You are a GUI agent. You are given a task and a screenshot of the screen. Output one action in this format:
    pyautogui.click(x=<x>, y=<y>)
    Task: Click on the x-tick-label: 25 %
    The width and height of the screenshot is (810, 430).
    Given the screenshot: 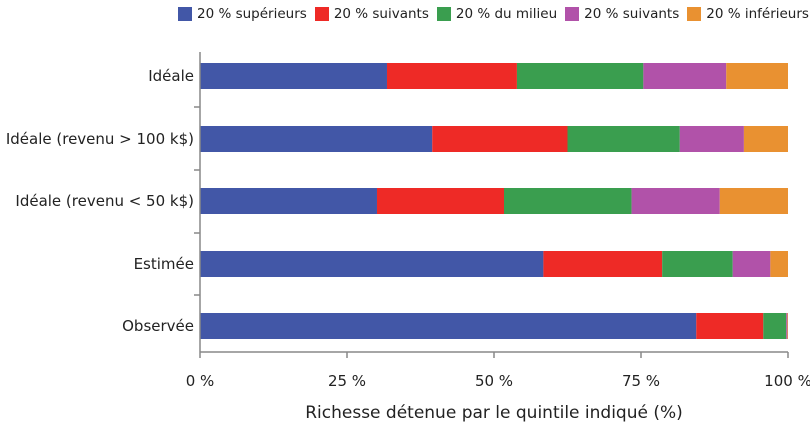 What is the action you would take?
    pyautogui.click(x=347, y=381)
    